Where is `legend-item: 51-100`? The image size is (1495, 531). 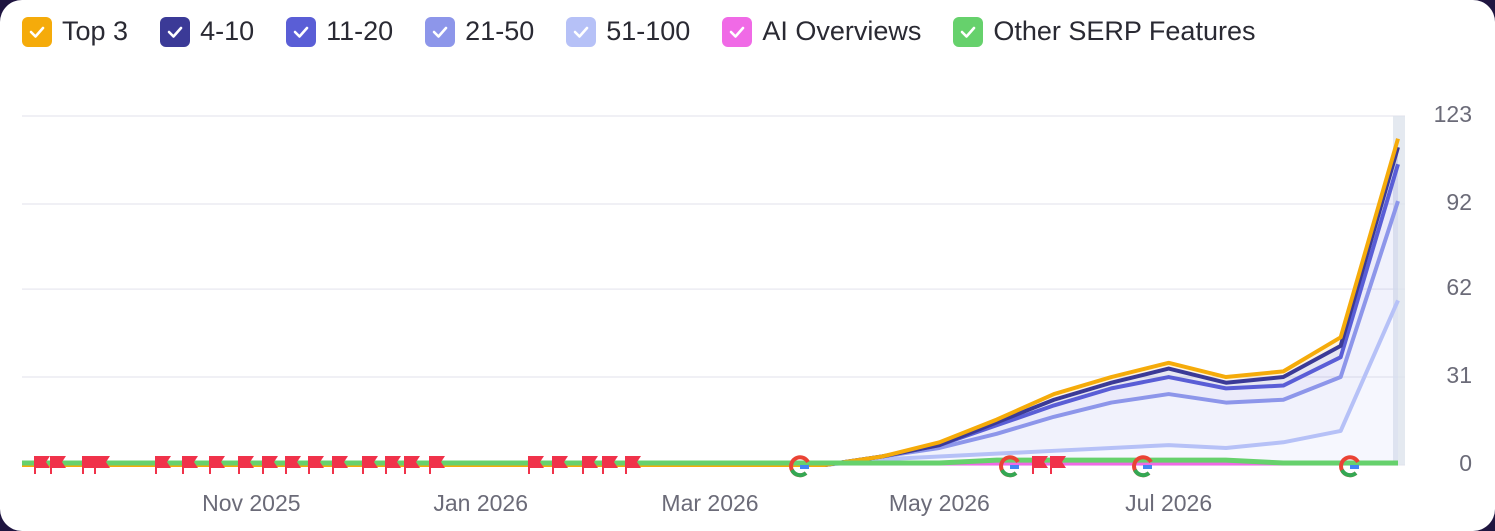 legend-item: 51-100 is located at coordinates (628, 31).